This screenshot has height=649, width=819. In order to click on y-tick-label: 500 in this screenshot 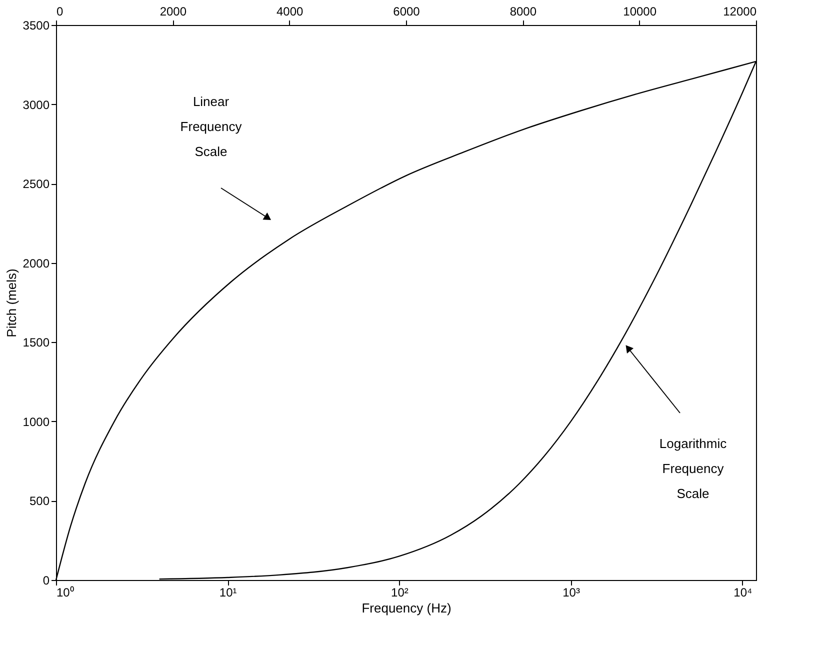, I will do `click(39, 501)`.